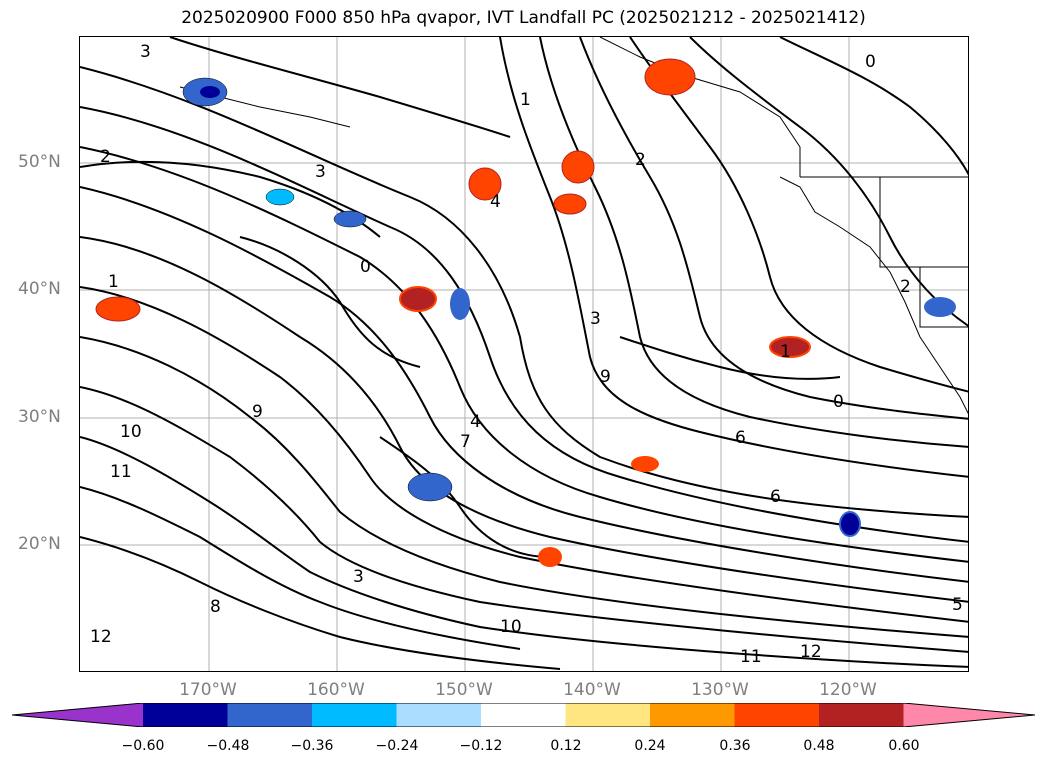 Image resolution: width=1047 pixels, height=765 pixels. What do you see at coordinates (720, 690) in the screenshot?
I see `lon-label-130w: 130°W` at bounding box center [720, 690].